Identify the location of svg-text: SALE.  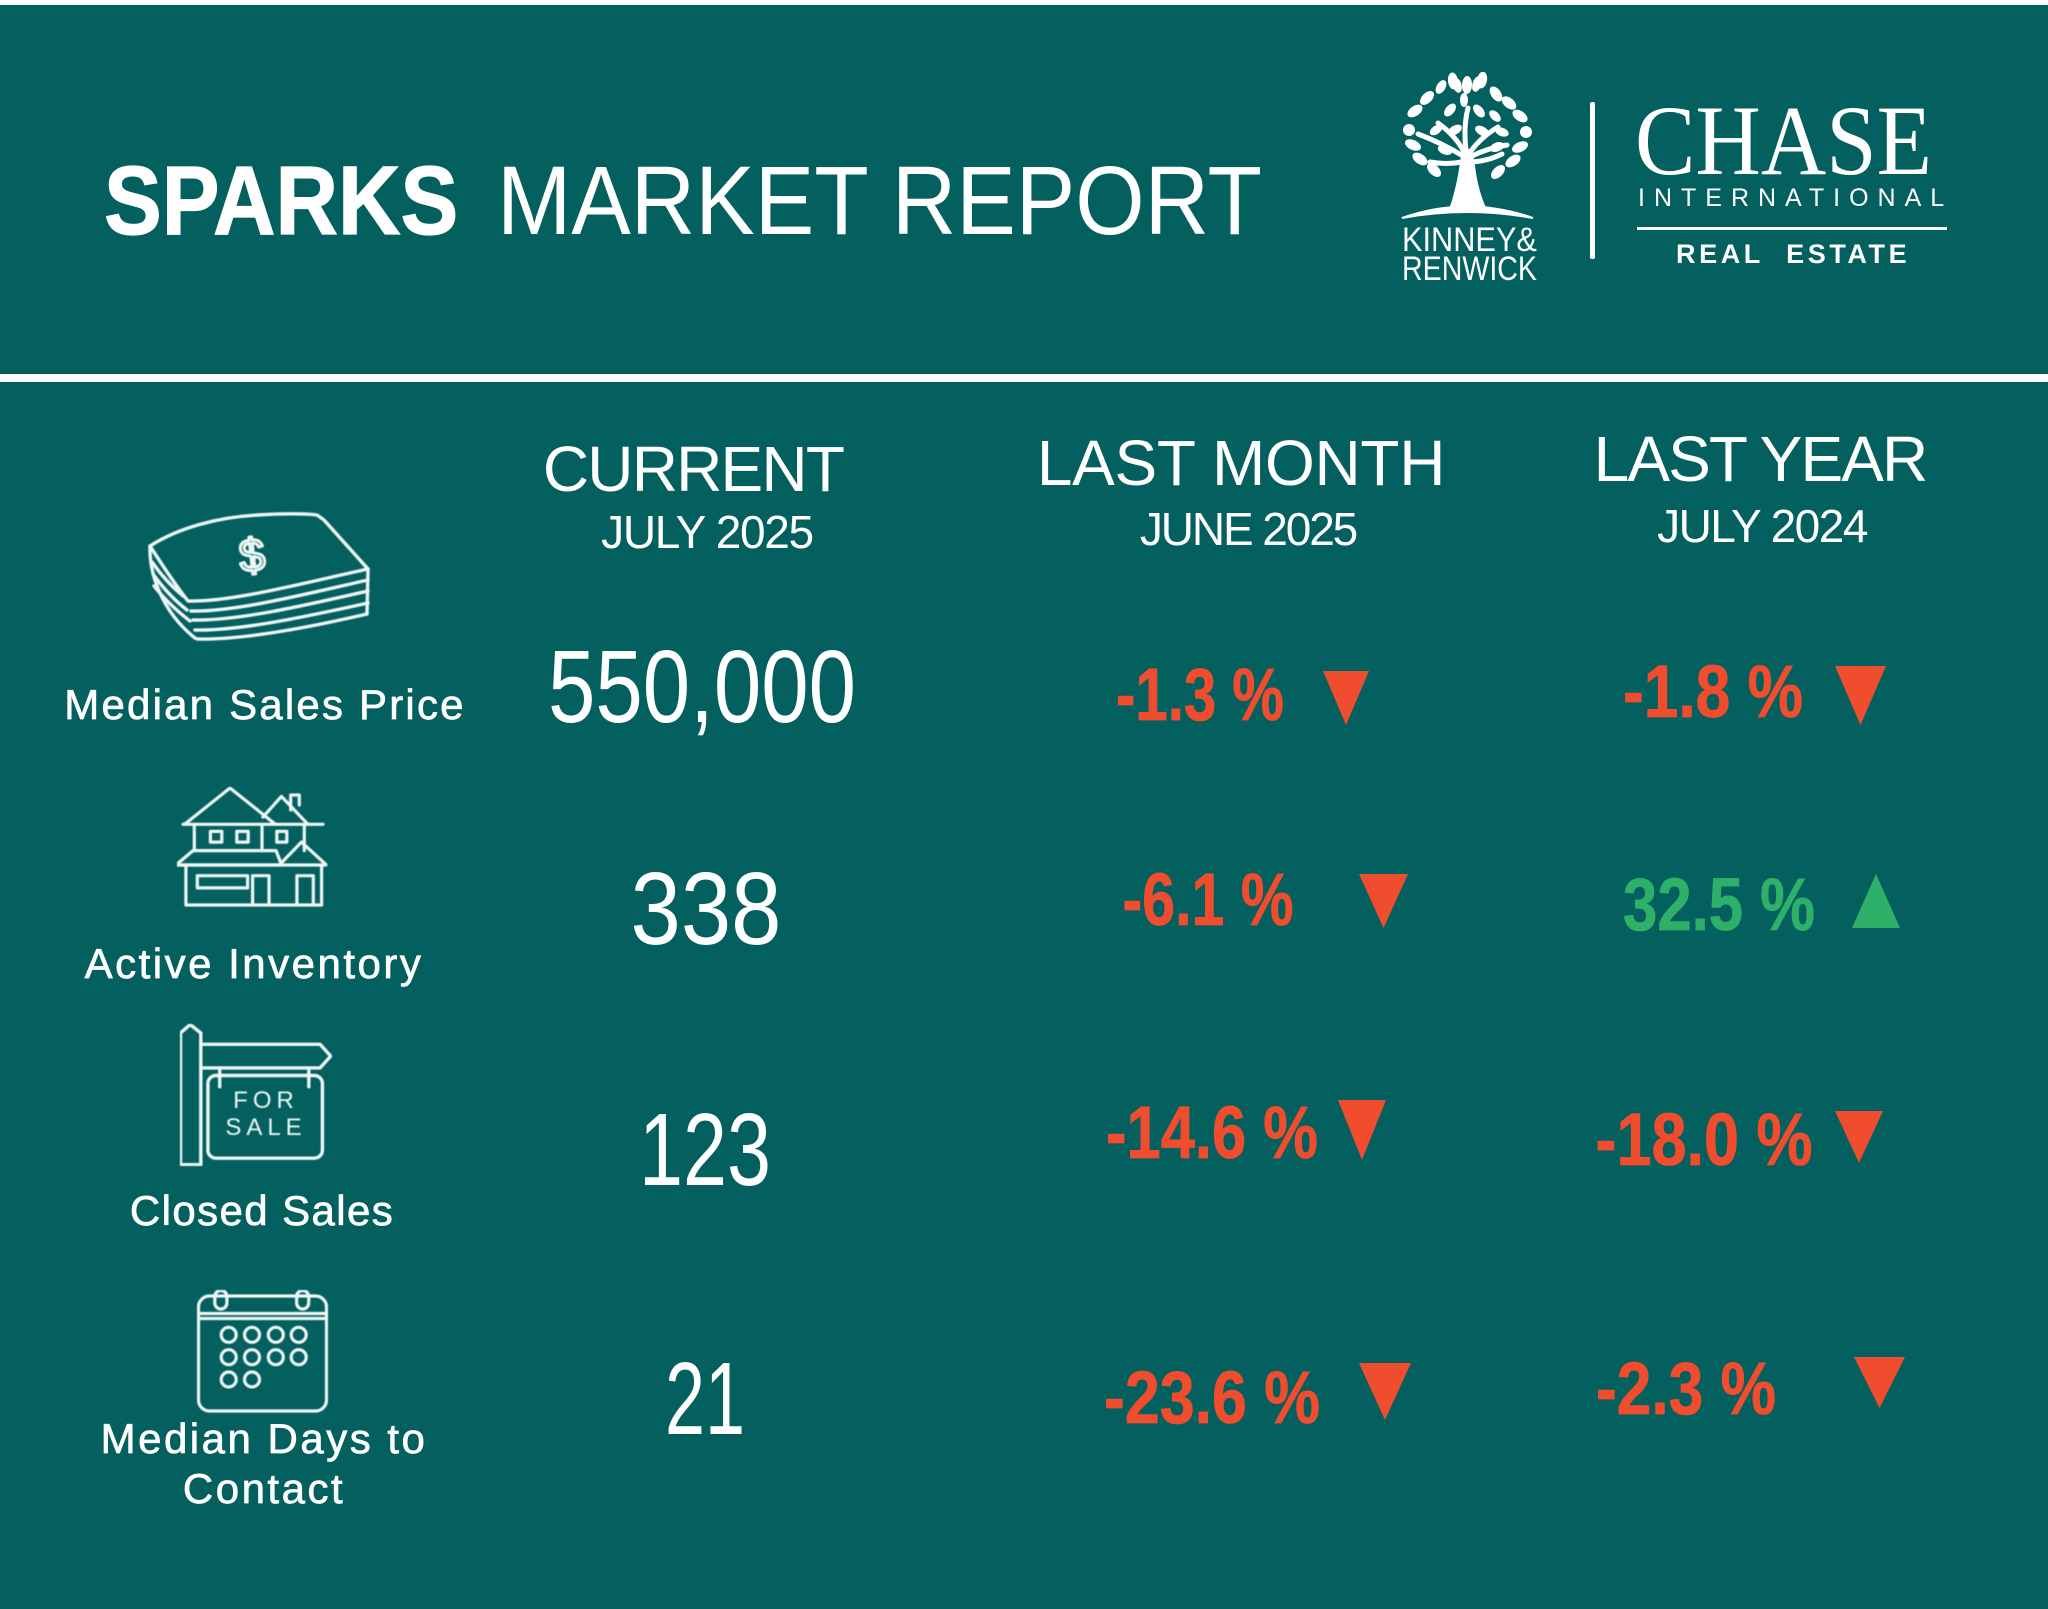
(265, 1127).